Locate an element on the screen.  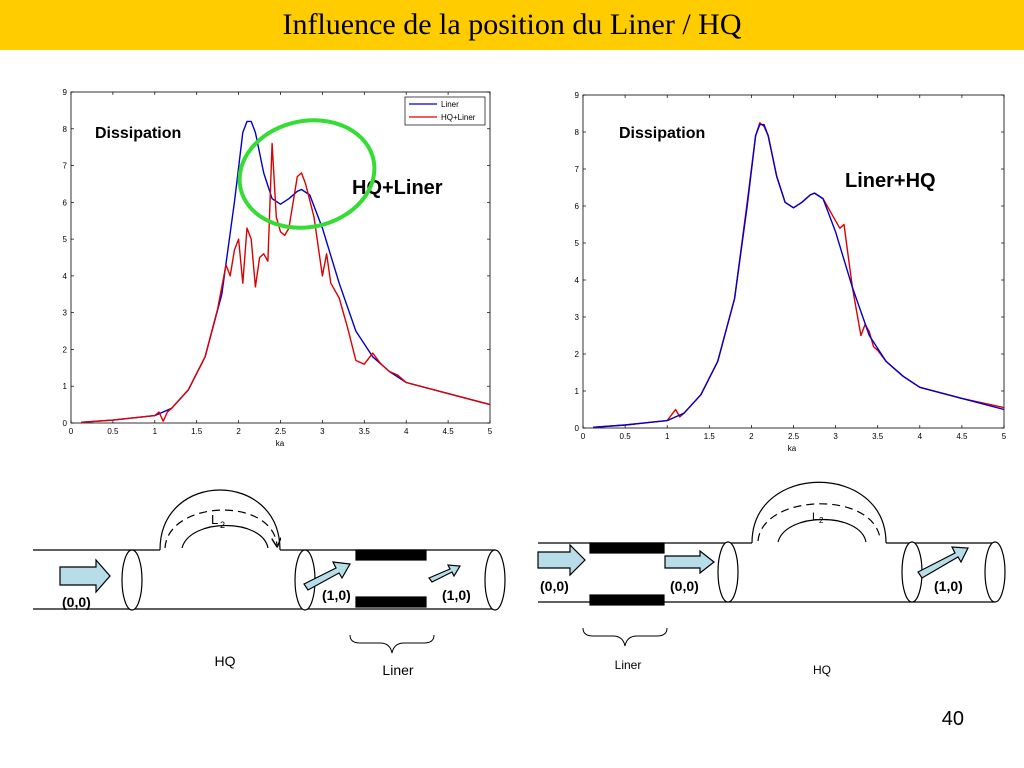
chart-2-xlabel: ka is located at coordinates (792, 448).